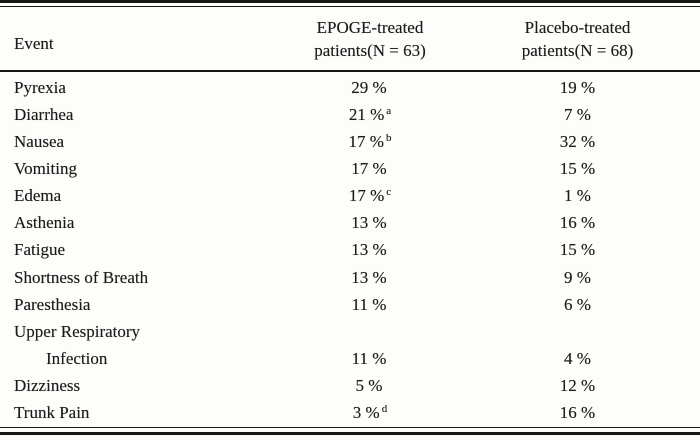  What do you see at coordinates (384, 409) in the screenshot?
I see `footnote-marker: d` at bounding box center [384, 409].